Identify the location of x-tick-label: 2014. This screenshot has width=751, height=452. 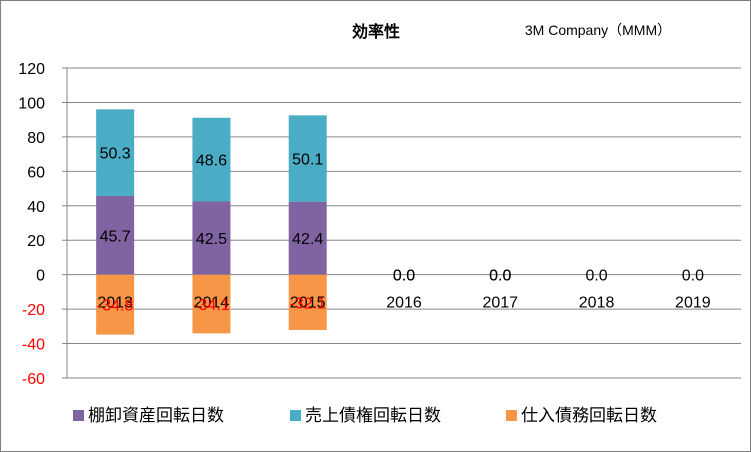
(212, 303).